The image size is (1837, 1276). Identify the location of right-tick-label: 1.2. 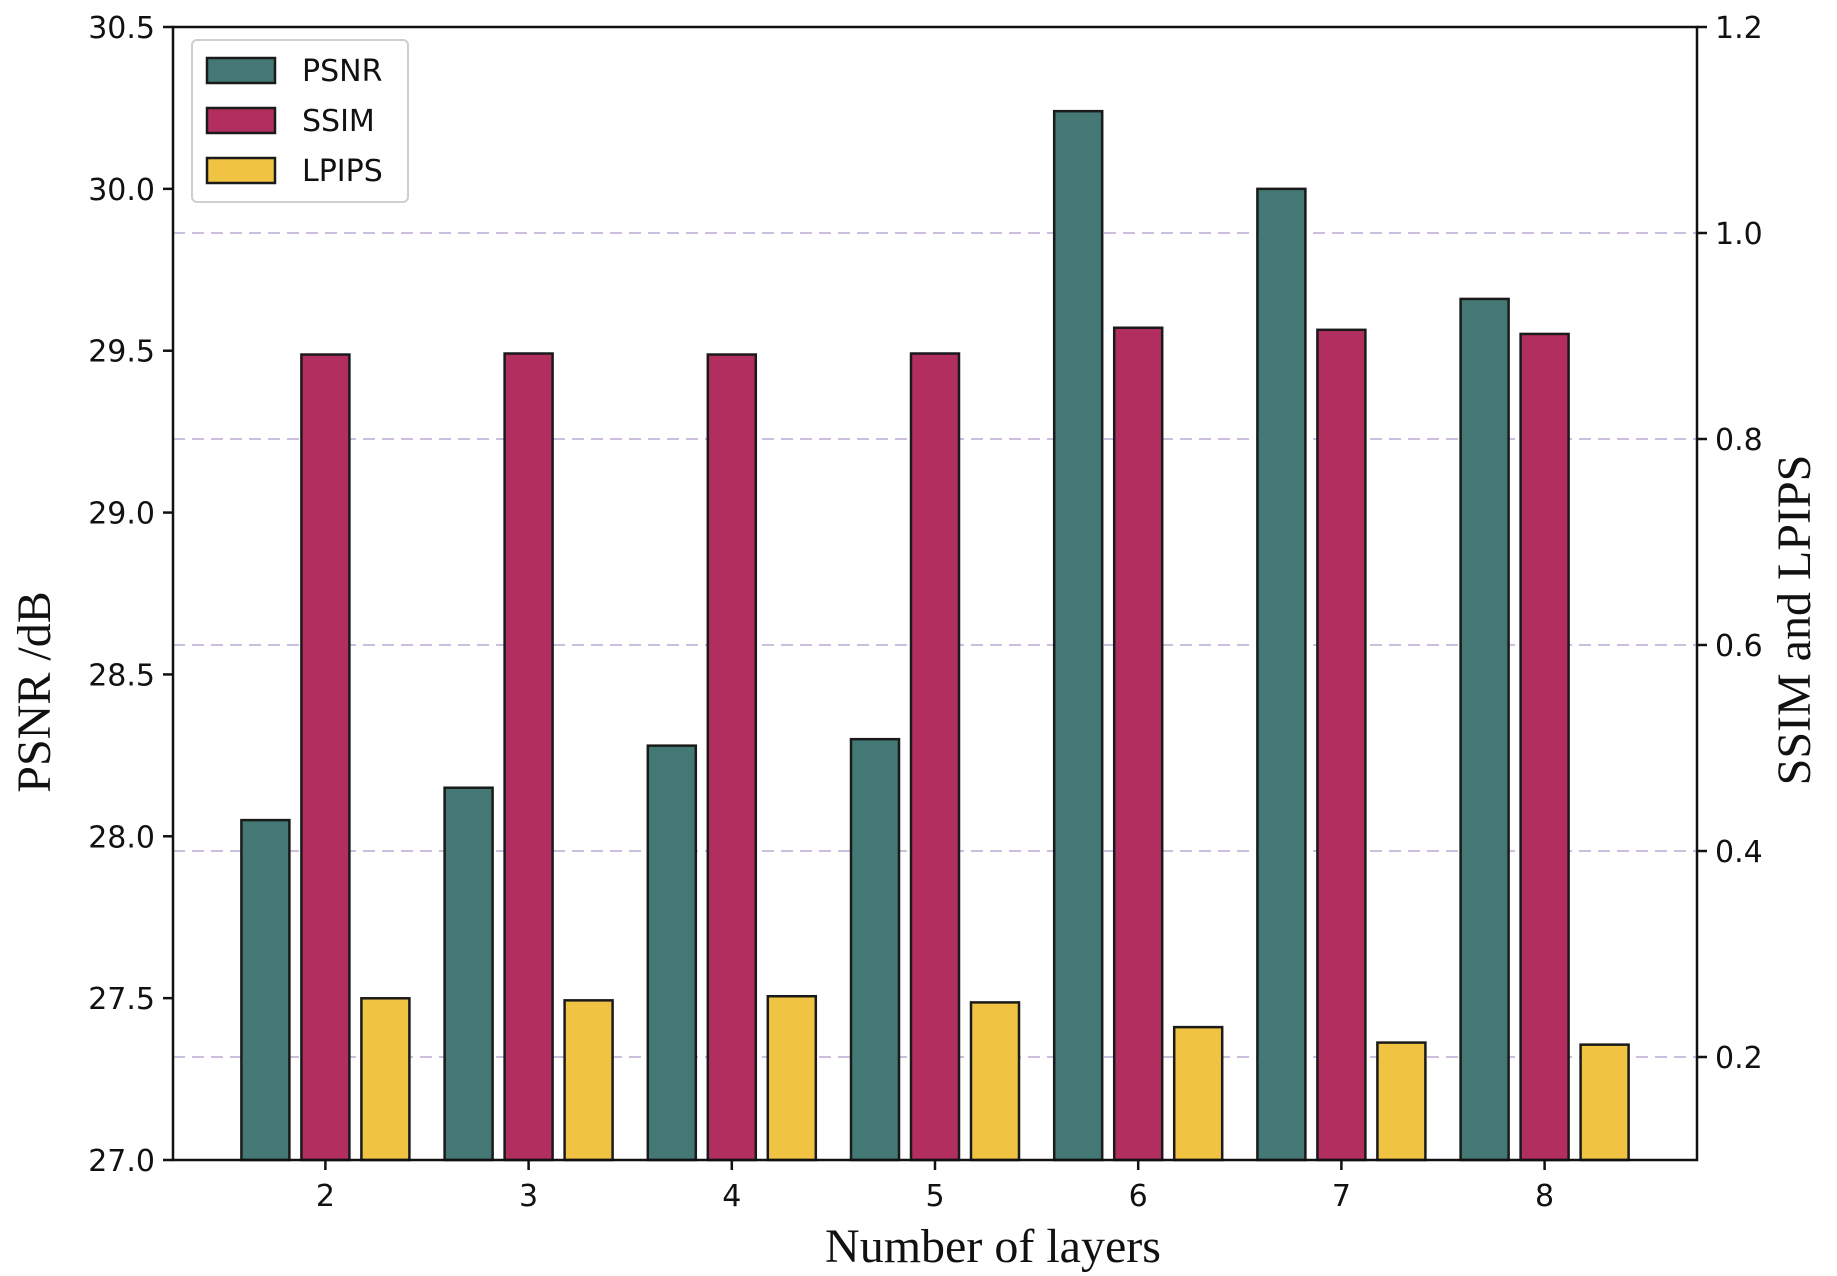
(1739, 28).